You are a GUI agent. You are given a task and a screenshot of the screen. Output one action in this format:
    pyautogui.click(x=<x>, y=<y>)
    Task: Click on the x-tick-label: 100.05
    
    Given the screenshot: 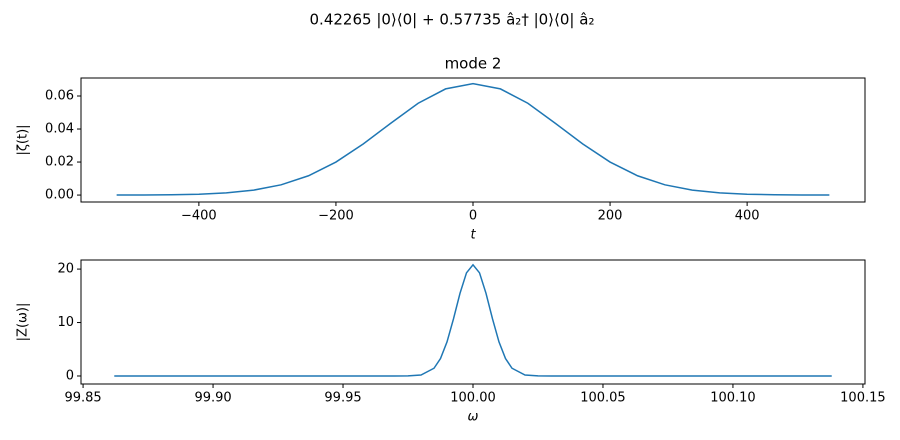 What is the action you would take?
    pyautogui.click(x=603, y=398)
    